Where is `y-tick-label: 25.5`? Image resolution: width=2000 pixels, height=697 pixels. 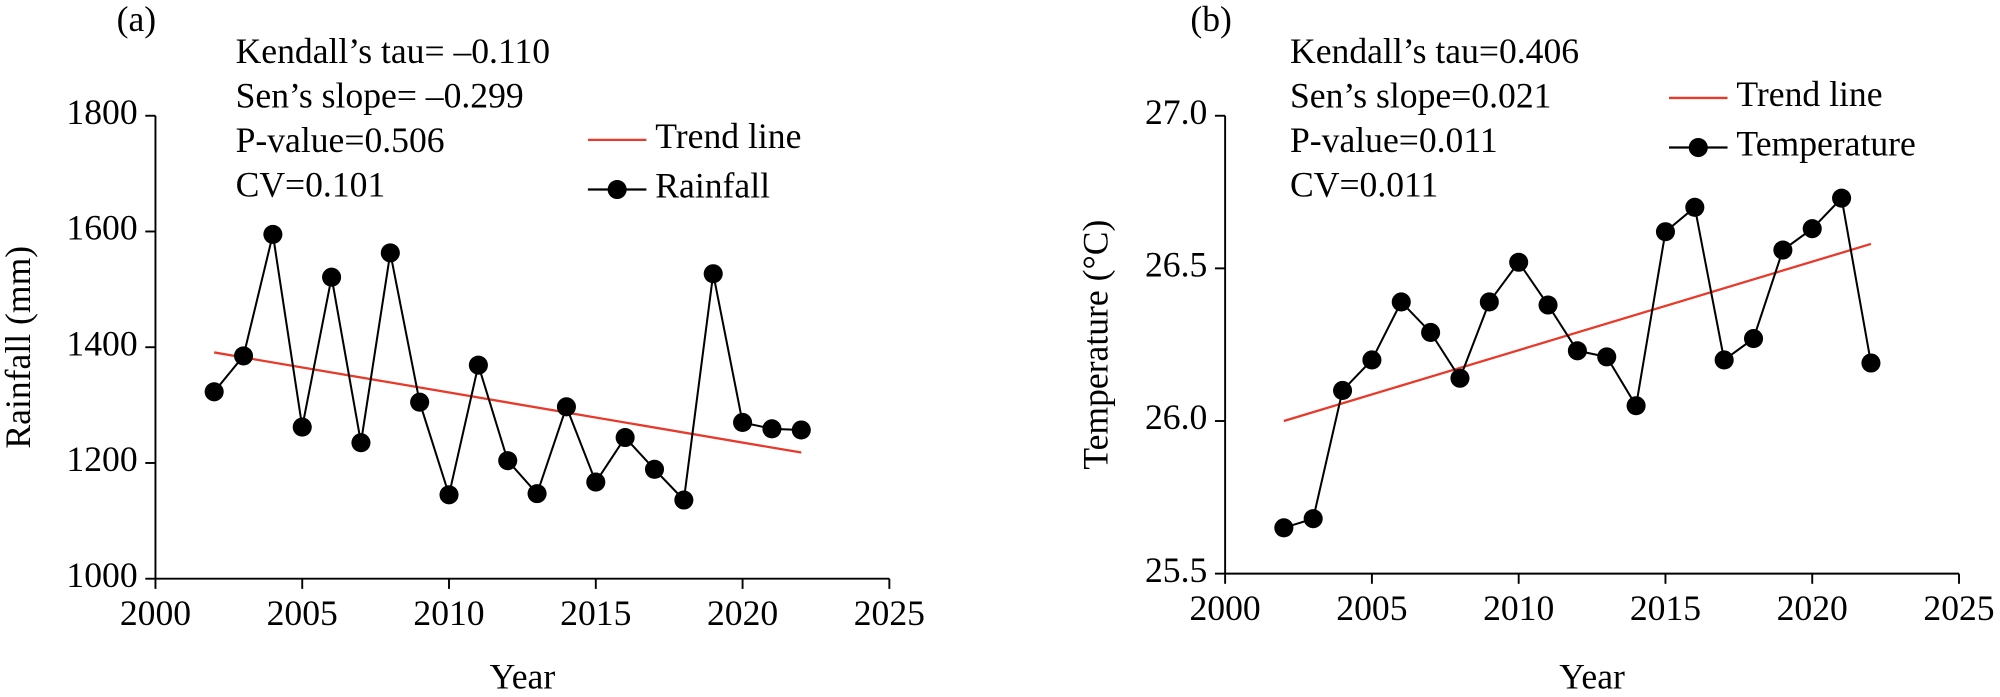 y-tick-label: 25.5 is located at coordinates (1176, 570).